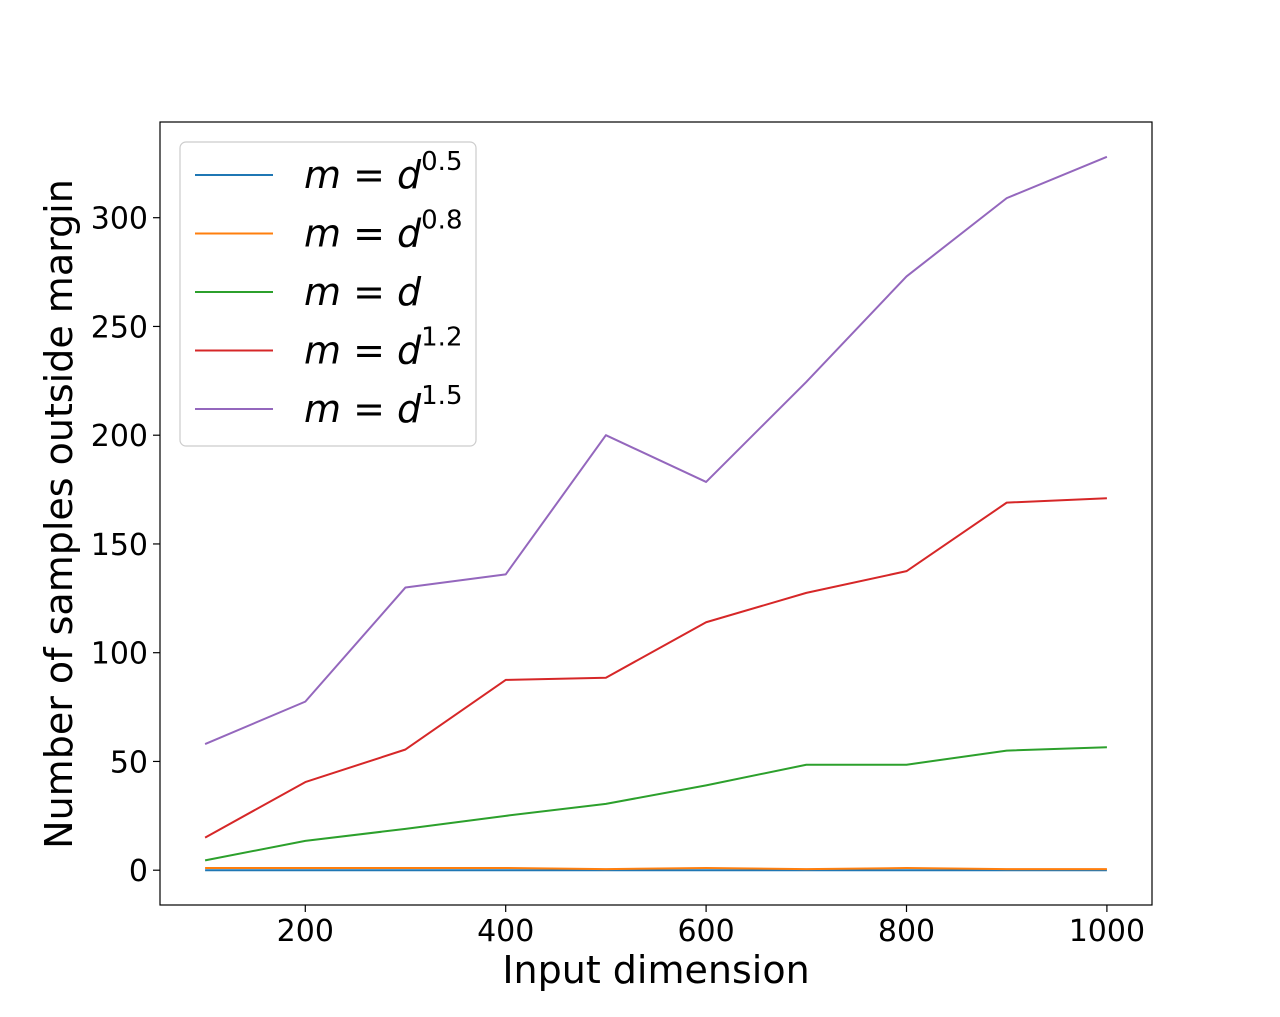 The image size is (1280, 1017). I want to click on y-tick-label: 200, so click(119, 436).